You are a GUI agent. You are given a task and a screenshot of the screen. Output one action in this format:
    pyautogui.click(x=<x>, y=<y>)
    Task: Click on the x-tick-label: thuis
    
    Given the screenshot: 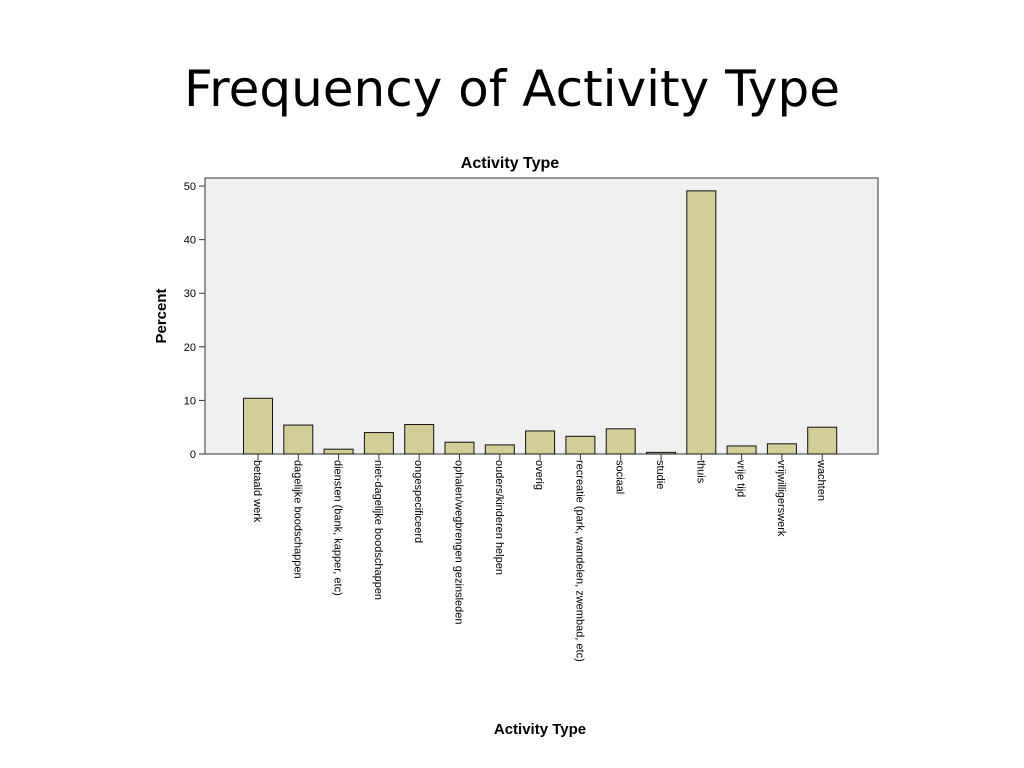 What is the action you would take?
    pyautogui.click(x=700, y=472)
    